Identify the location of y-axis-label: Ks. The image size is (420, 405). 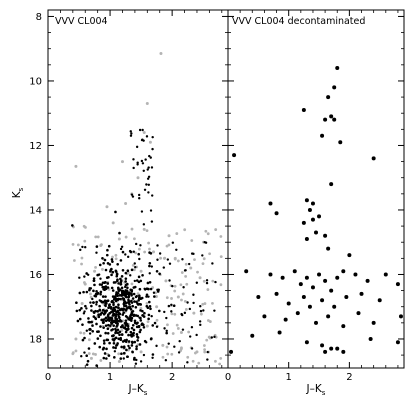
(18, 192).